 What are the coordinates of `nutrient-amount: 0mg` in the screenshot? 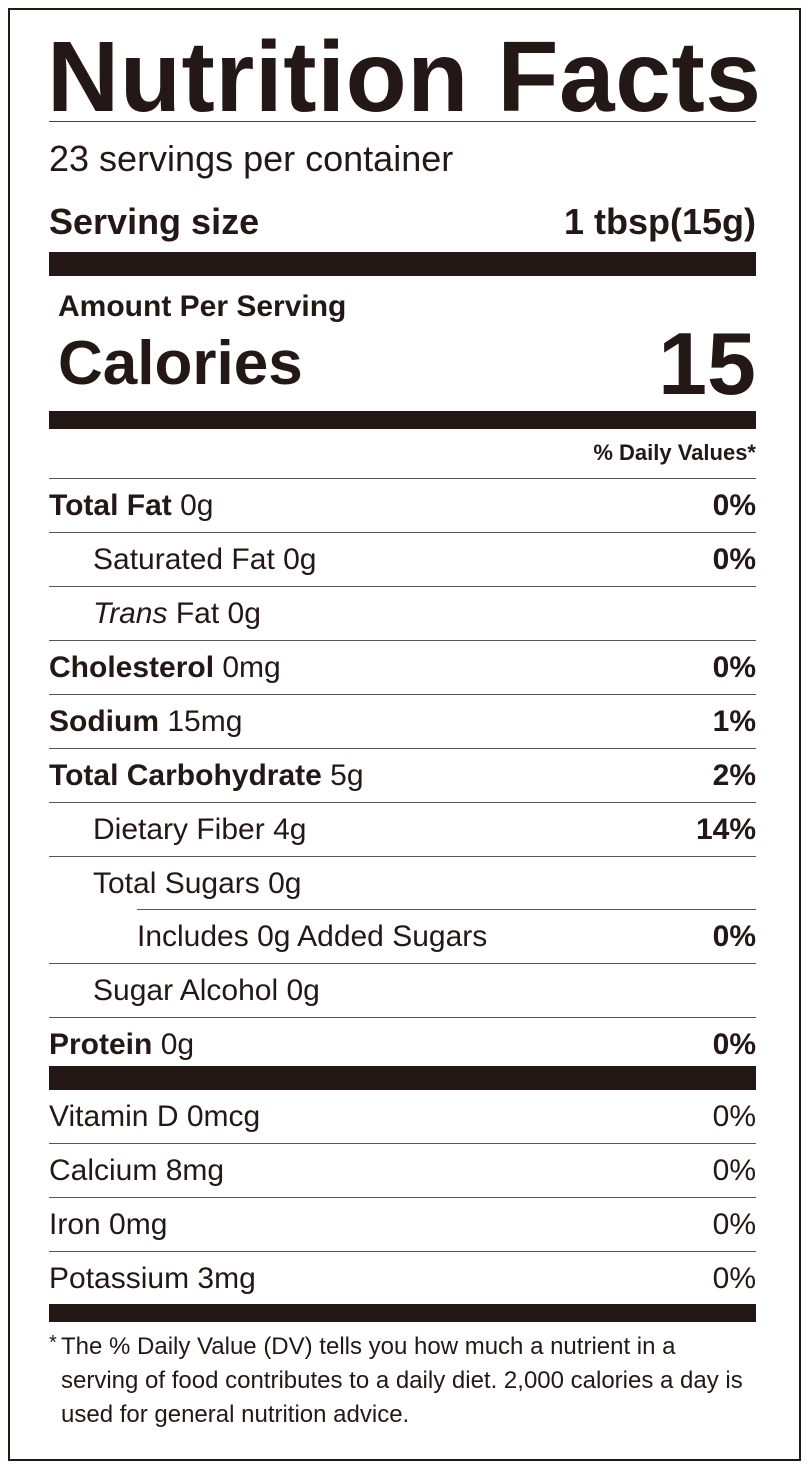 It's located at (251, 667).